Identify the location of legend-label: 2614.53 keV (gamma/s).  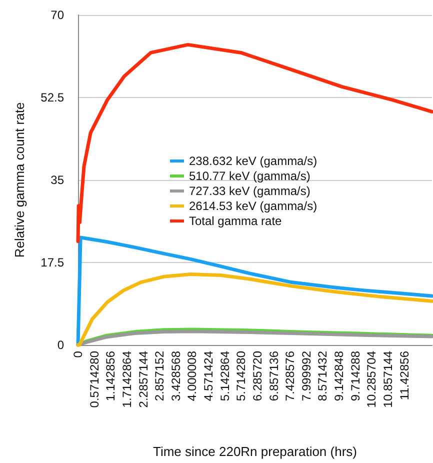
(253, 206).